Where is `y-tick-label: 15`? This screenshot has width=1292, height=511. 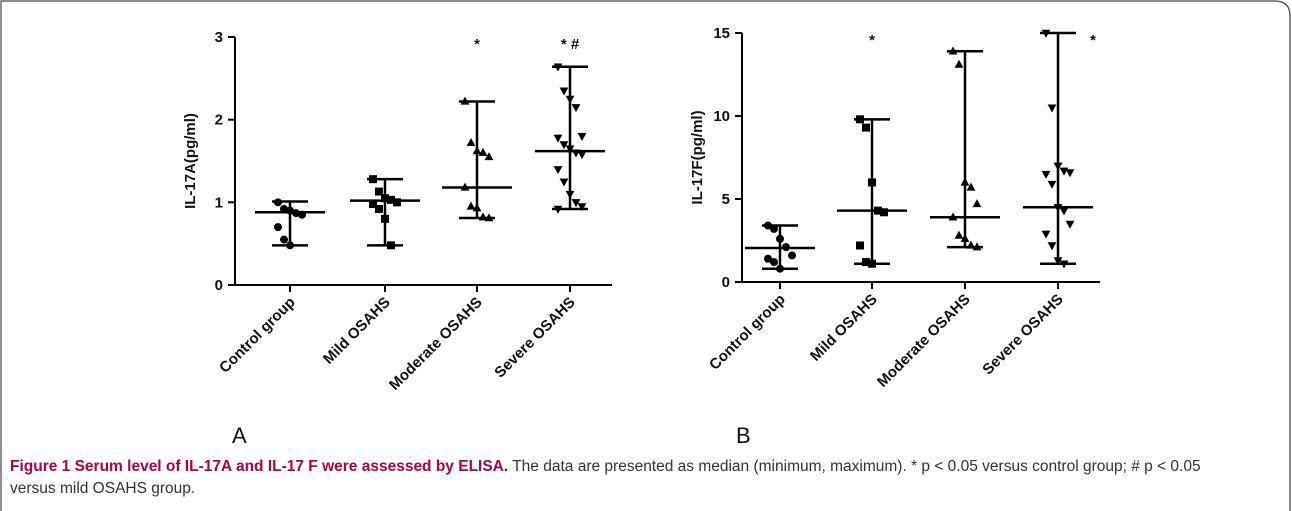
y-tick-label: 15 is located at coordinates (721, 33).